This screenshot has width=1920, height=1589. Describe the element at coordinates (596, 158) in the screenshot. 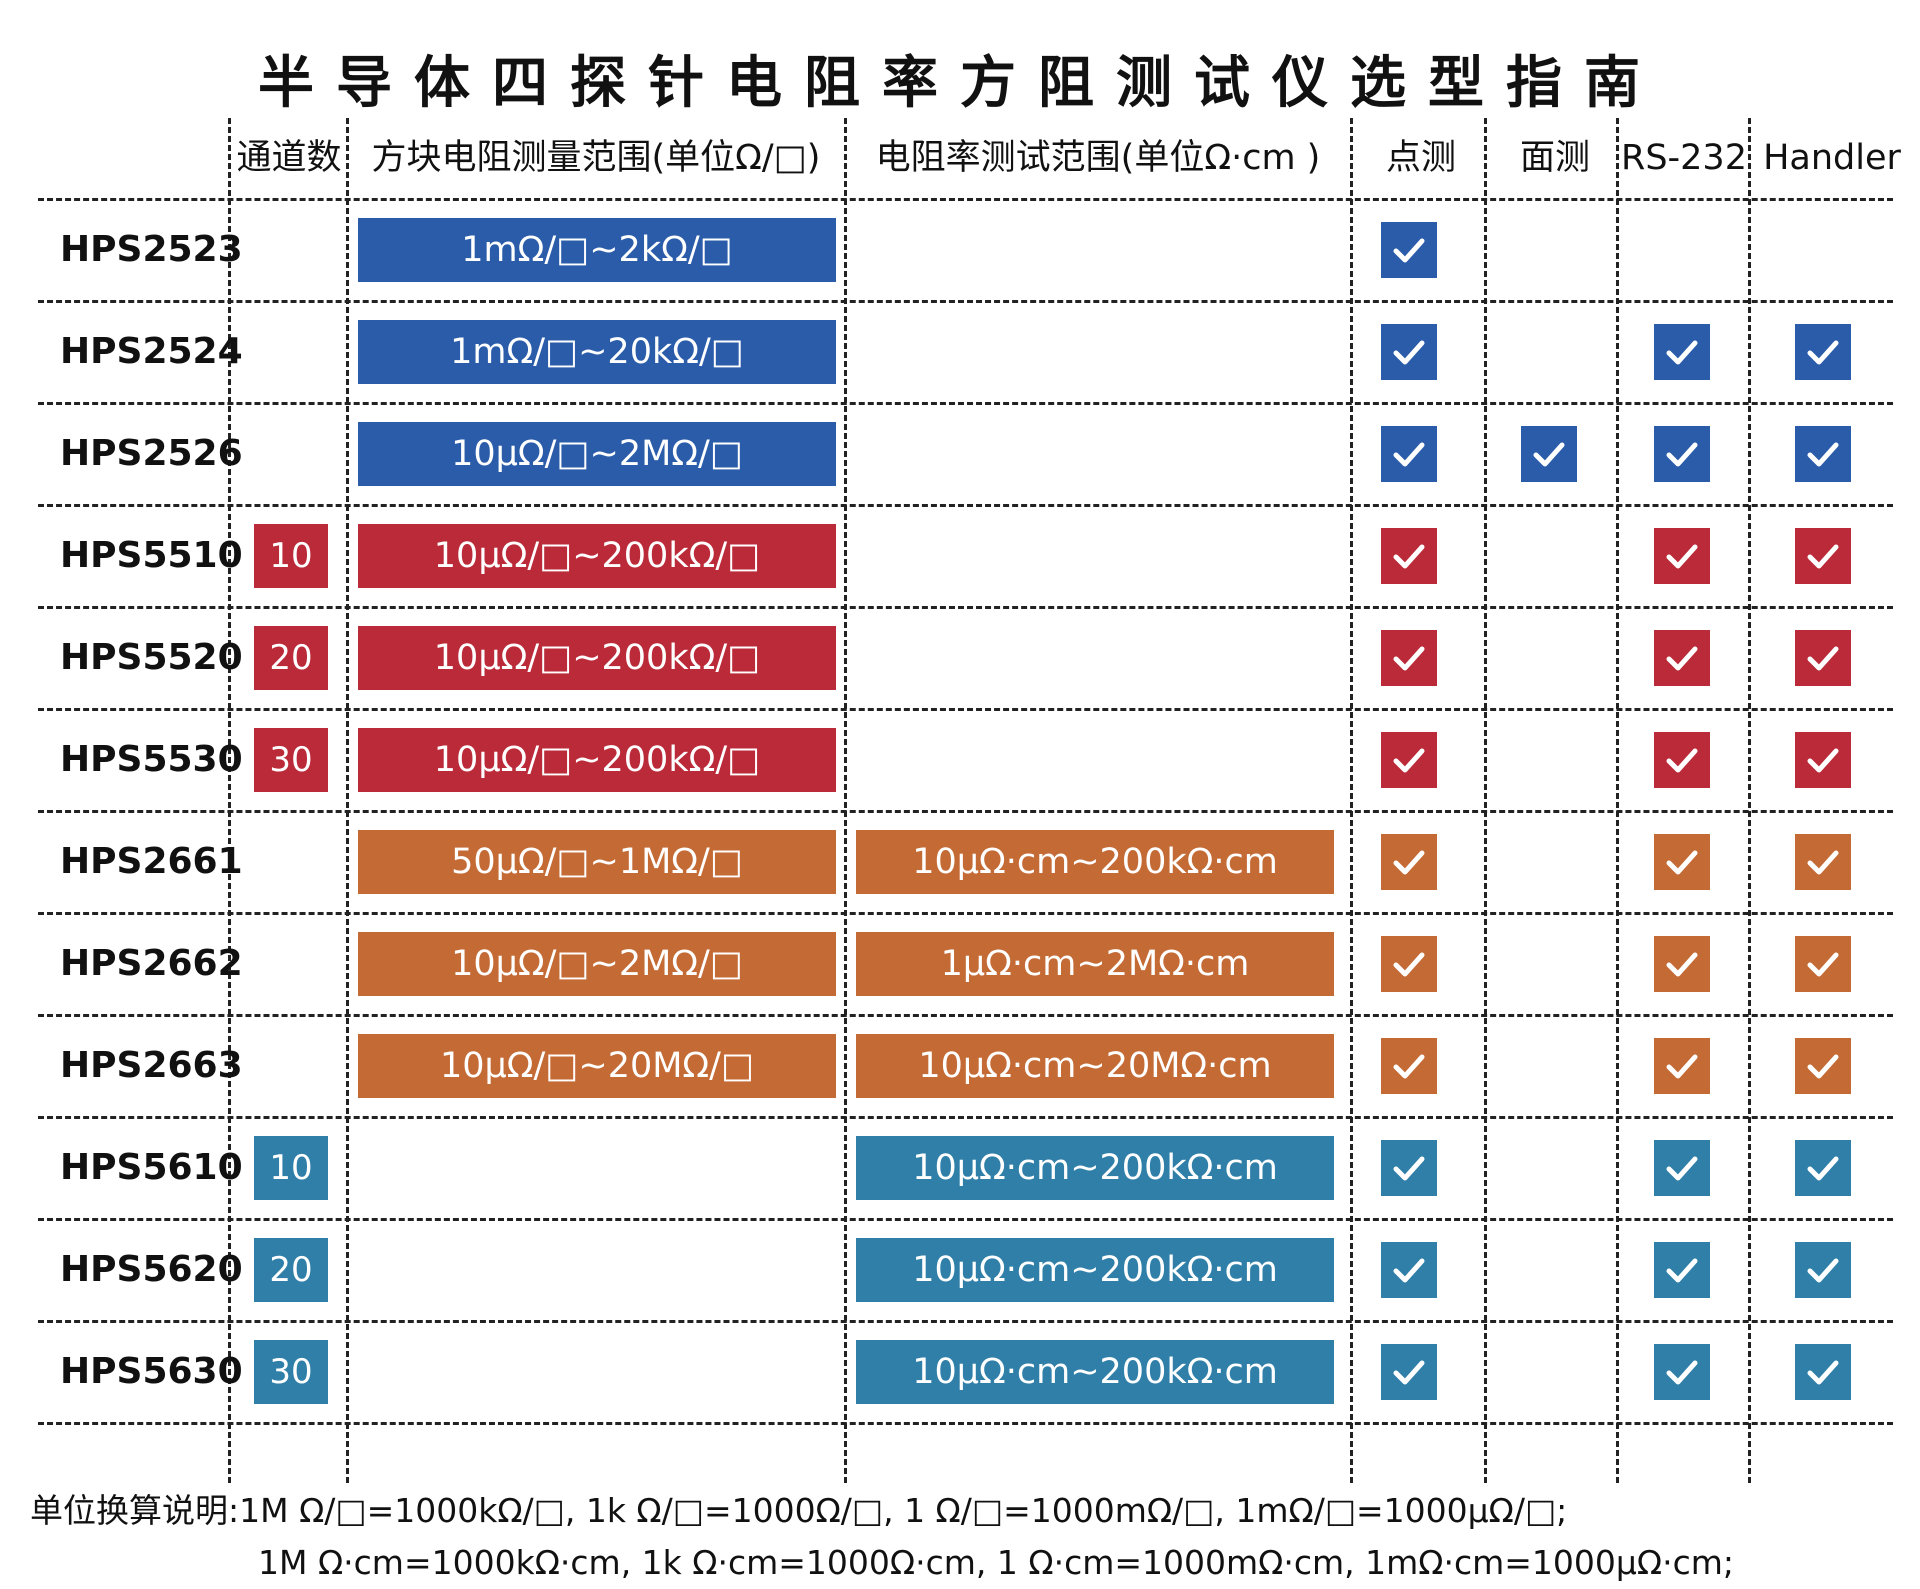

I see `header-sheet-resistance: 方块电阻测量范围(单位Ω/□)` at that location.